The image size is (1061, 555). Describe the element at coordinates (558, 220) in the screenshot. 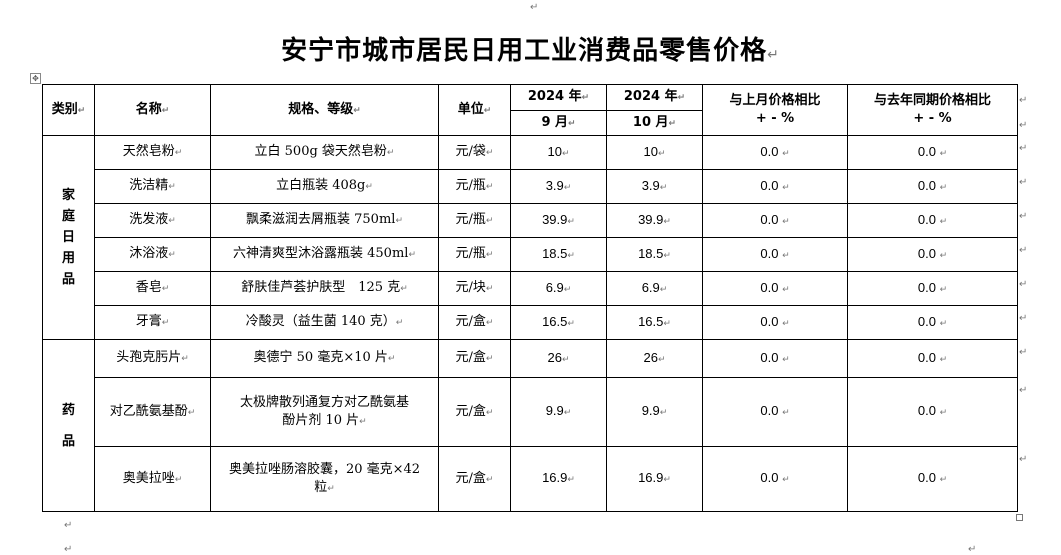

I see `price-sep: 39.9↵` at that location.